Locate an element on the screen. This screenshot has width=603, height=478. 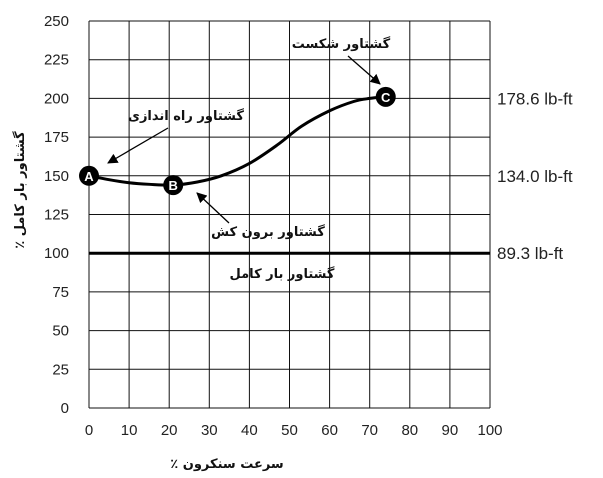
point-marker-a is located at coordinates (89, 175).